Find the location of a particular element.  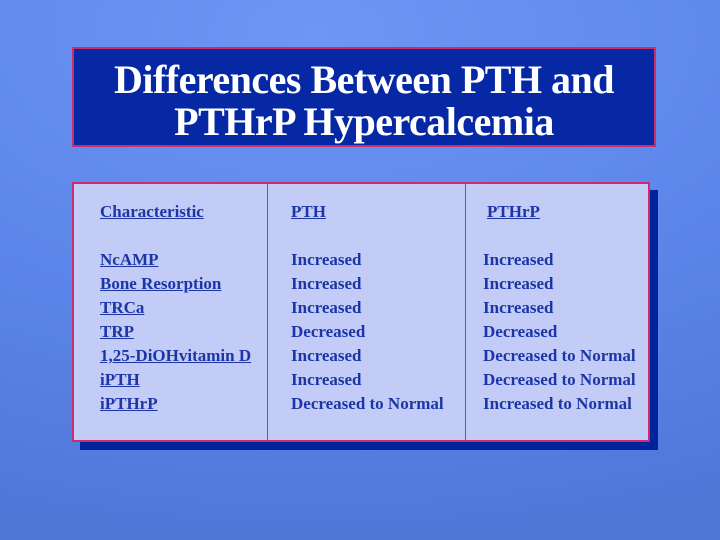

row-label-ncamp: NcAMP is located at coordinates (129, 259).